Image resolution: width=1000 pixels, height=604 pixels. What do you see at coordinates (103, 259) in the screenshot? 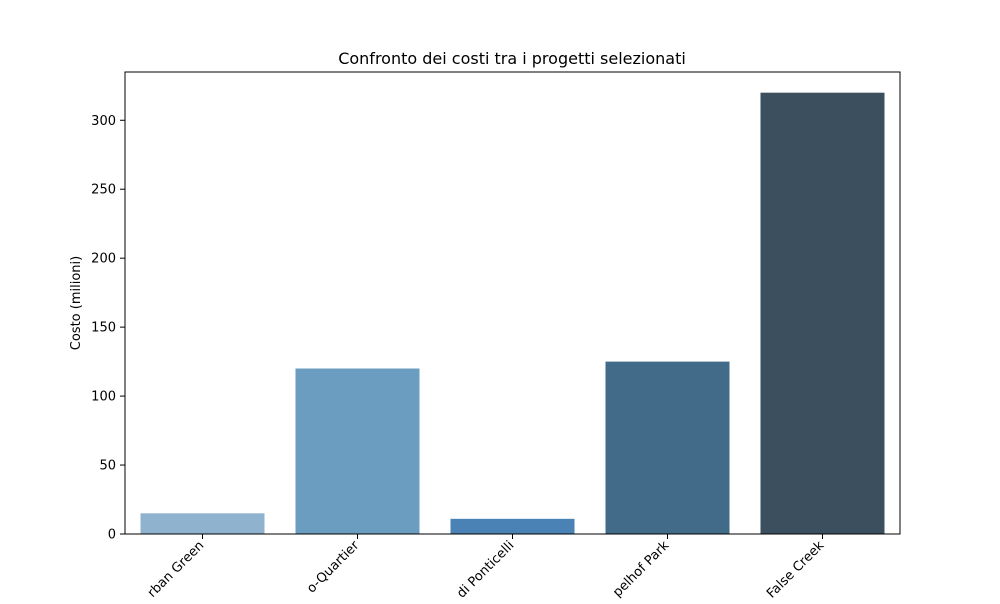
I see `y-tick-label: 200` at bounding box center [103, 259].